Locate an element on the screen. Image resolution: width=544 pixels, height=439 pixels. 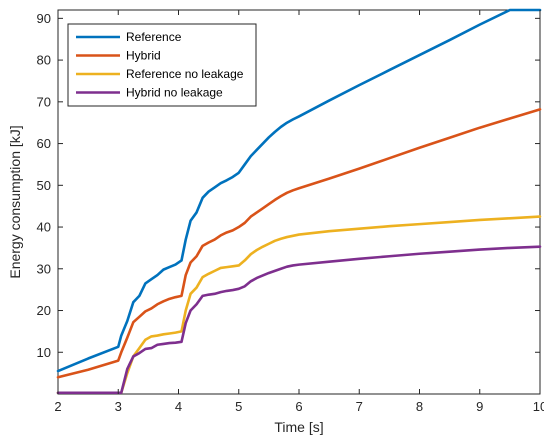
y-tick-label: 90 is located at coordinates (44, 18).